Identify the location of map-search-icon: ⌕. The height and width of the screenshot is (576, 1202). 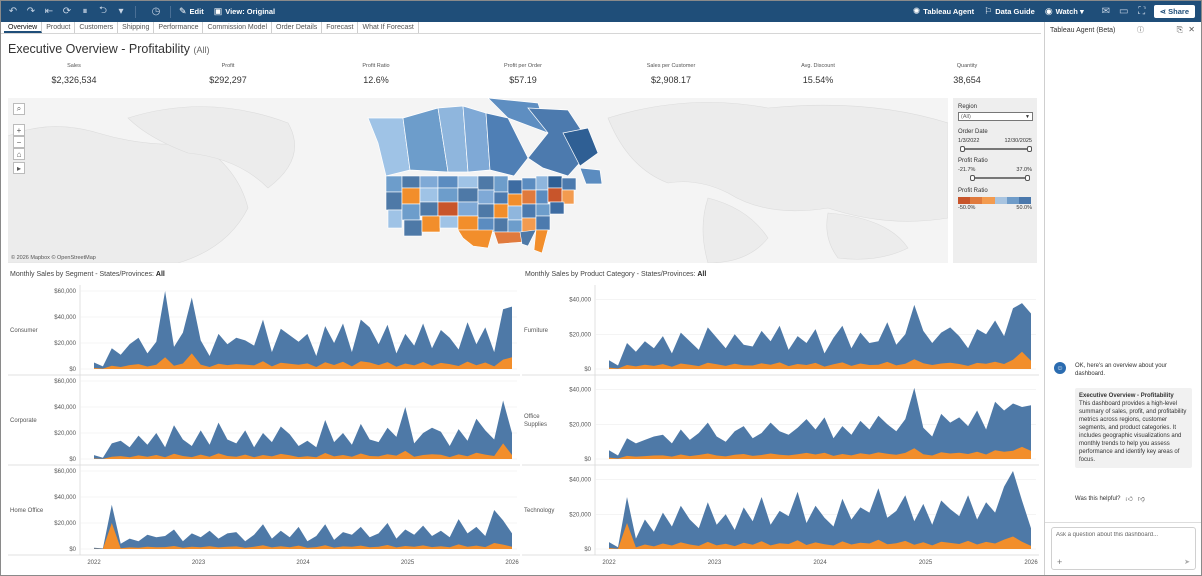
(19, 109).